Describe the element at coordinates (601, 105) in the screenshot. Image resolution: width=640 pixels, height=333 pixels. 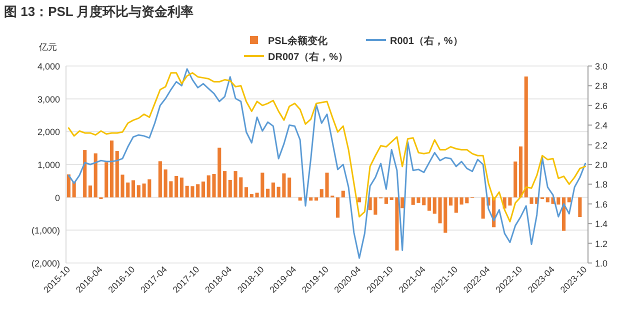
I see `y2-tick-label: 2.6` at that location.